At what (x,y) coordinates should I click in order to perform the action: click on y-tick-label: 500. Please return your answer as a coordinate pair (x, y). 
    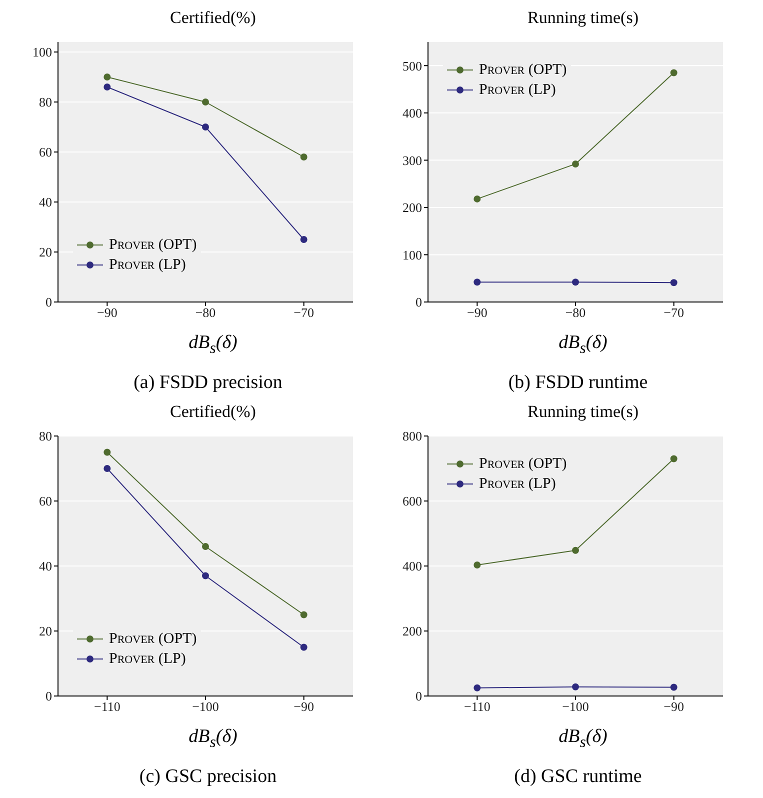
    Looking at the image, I should click on (412, 66).